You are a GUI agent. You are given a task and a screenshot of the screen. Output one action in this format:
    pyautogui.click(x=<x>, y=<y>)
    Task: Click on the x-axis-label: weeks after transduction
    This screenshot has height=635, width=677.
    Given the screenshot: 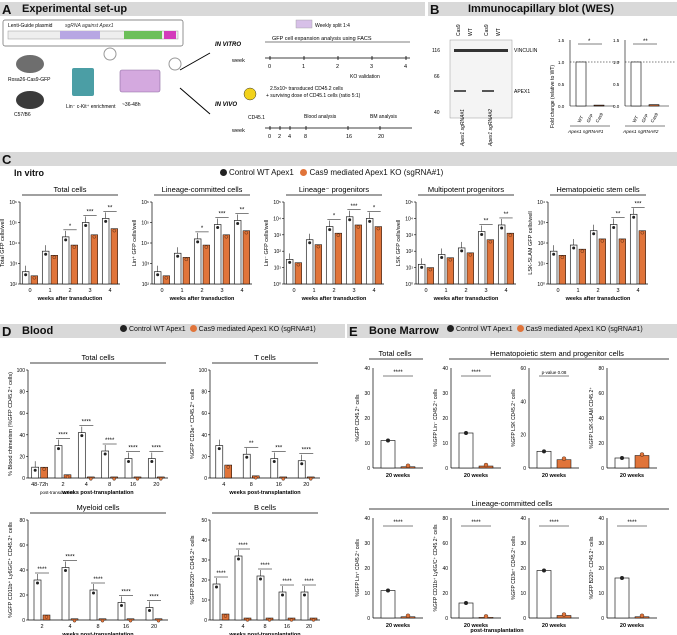 What is the action you would take?
    pyautogui.click(x=598, y=299)
    